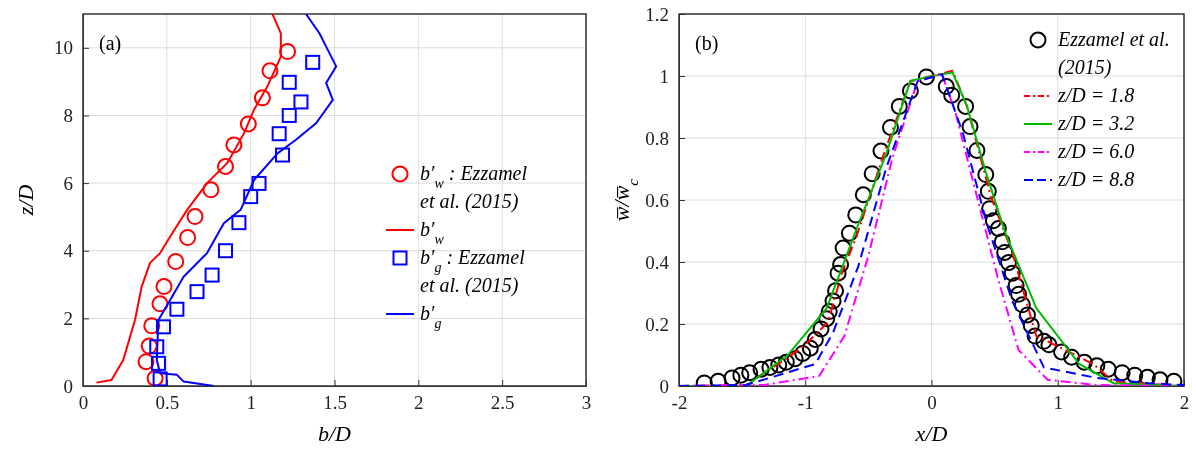  What do you see at coordinates (431, 316) in the screenshot?
I see `legend-label: b′$_{g}$` at bounding box center [431, 316].